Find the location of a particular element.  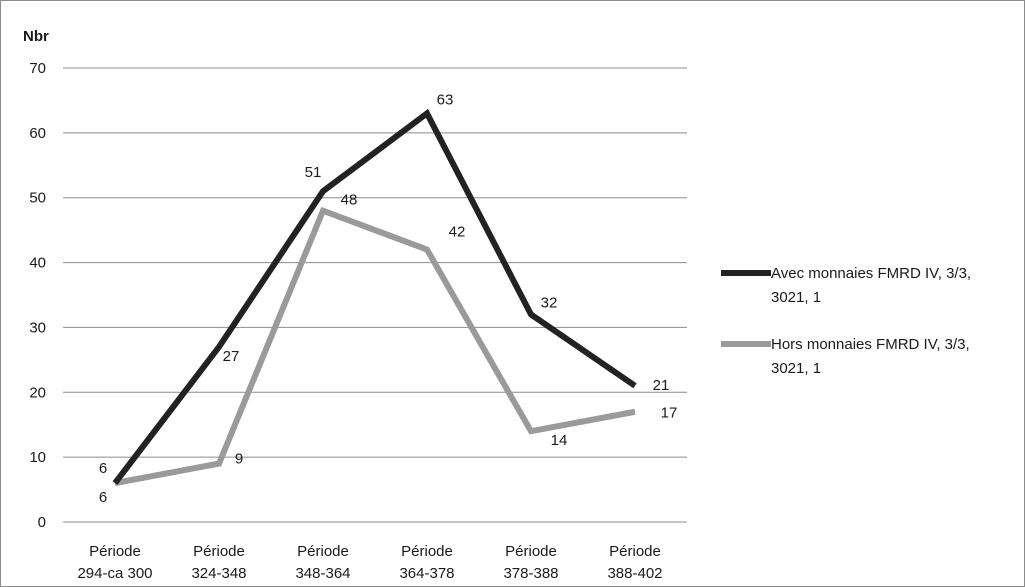

x-tick-label: Période 294-ca 300 is located at coordinates (114, 562).